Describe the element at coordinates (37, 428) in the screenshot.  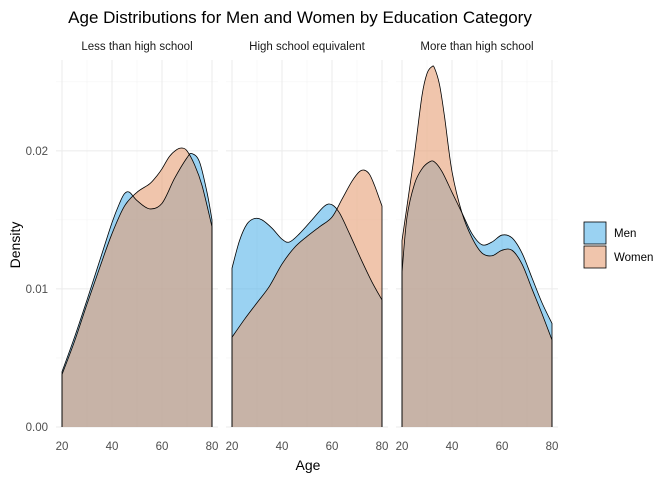
I see `y-tick-label: 0.00` at that location.